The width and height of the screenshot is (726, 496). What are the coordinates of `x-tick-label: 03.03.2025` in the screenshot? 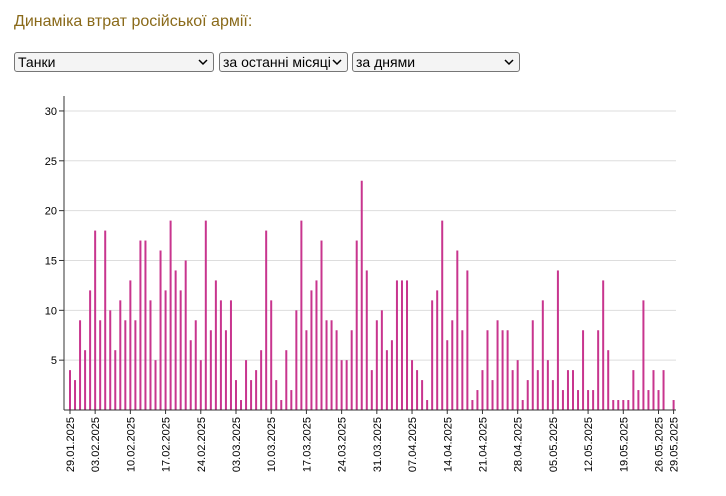 It's located at (237, 444).